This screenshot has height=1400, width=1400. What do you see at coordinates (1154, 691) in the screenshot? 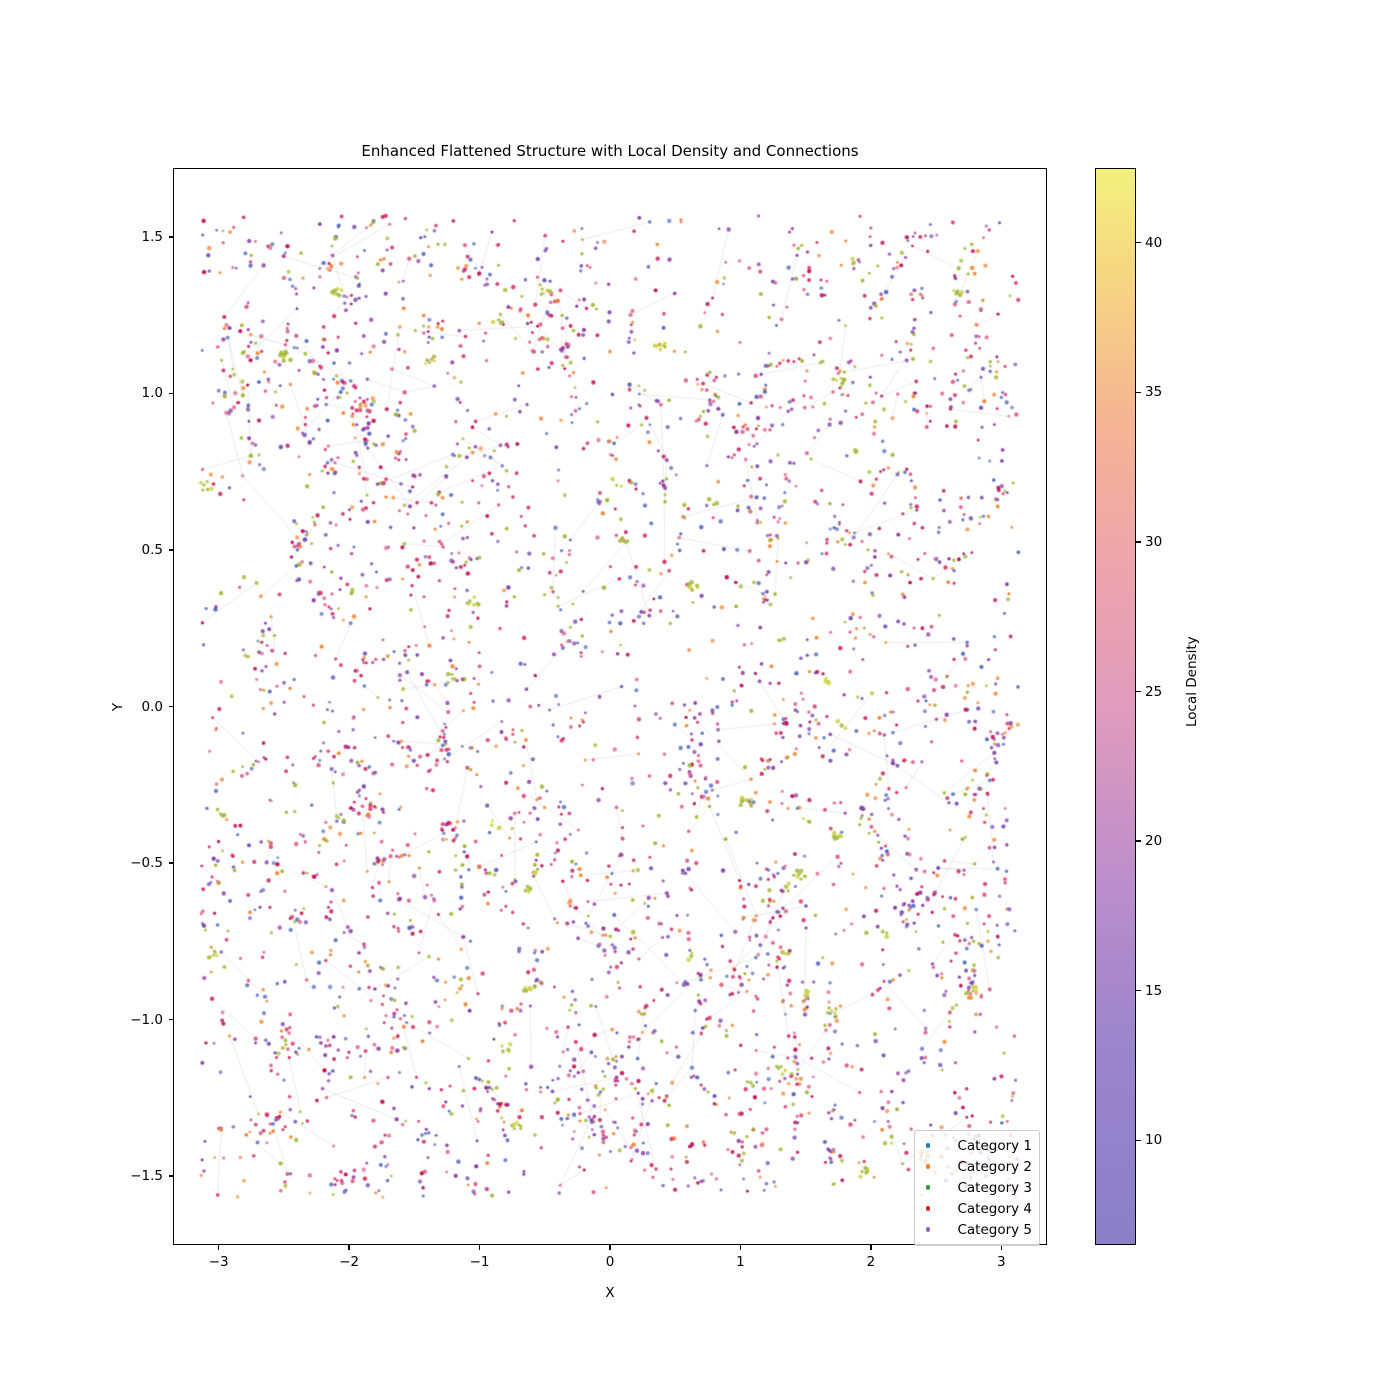
I see `colorbar-tick-label: 25` at bounding box center [1154, 691].